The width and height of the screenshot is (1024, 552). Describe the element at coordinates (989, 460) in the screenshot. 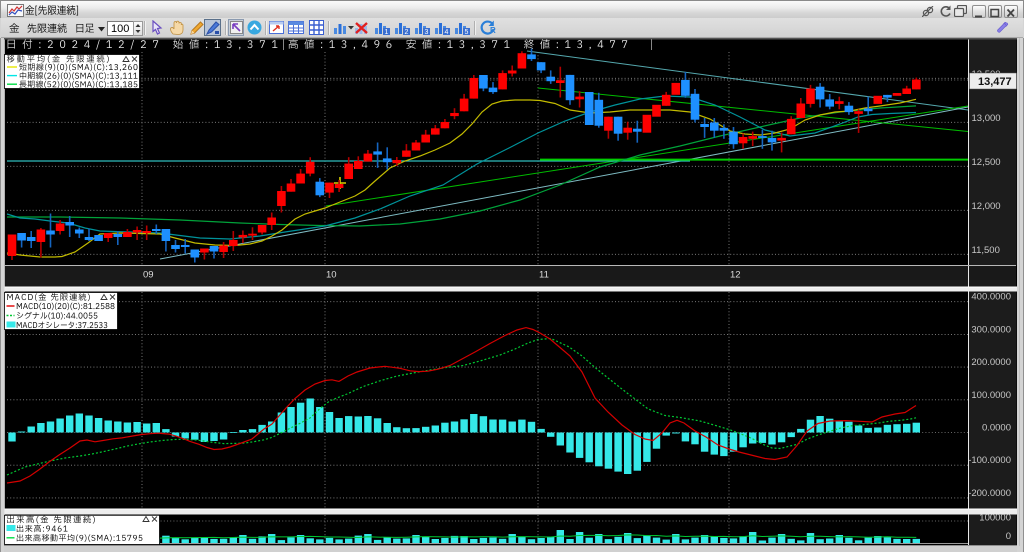

I see `svg-text: -100.0000` at that location.